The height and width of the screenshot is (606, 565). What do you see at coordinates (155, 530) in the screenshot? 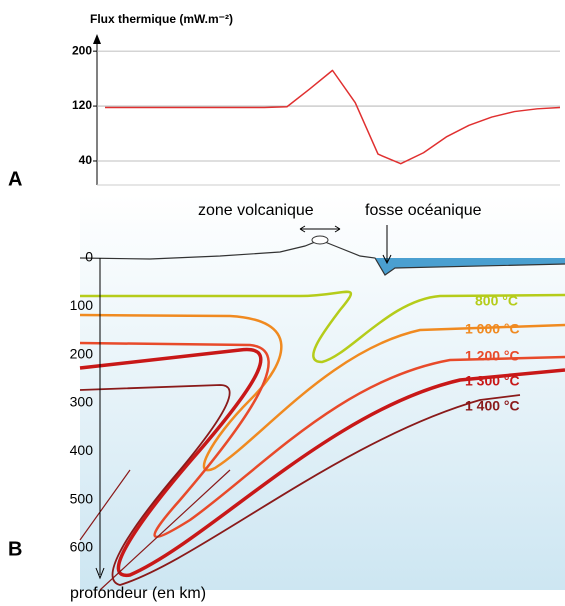
I see `slab-edge` at bounding box center [155, 530].